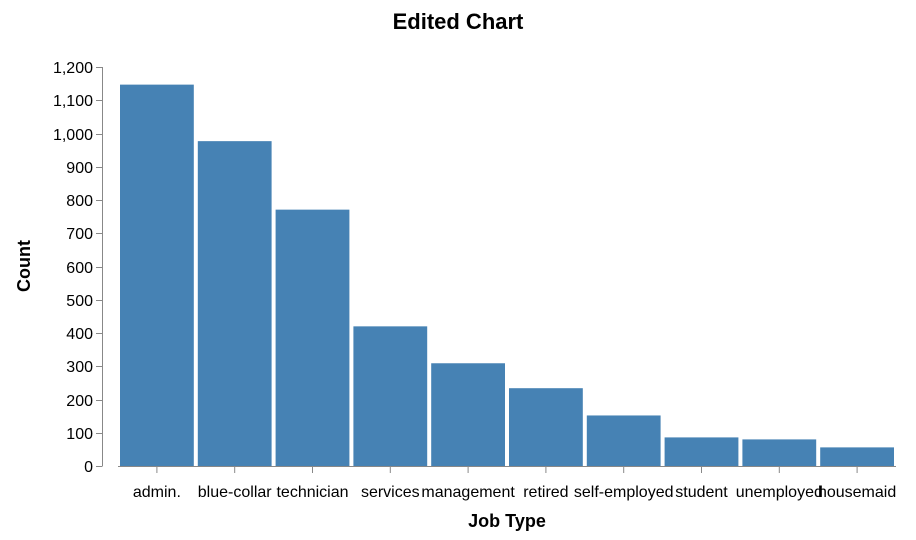 The height and width of the screenshot is (540, 916). What do you see at coordinates (458, 21) in the screenshot?
I see `chart-title: Edited Chart` at bounding box center [458, 21].